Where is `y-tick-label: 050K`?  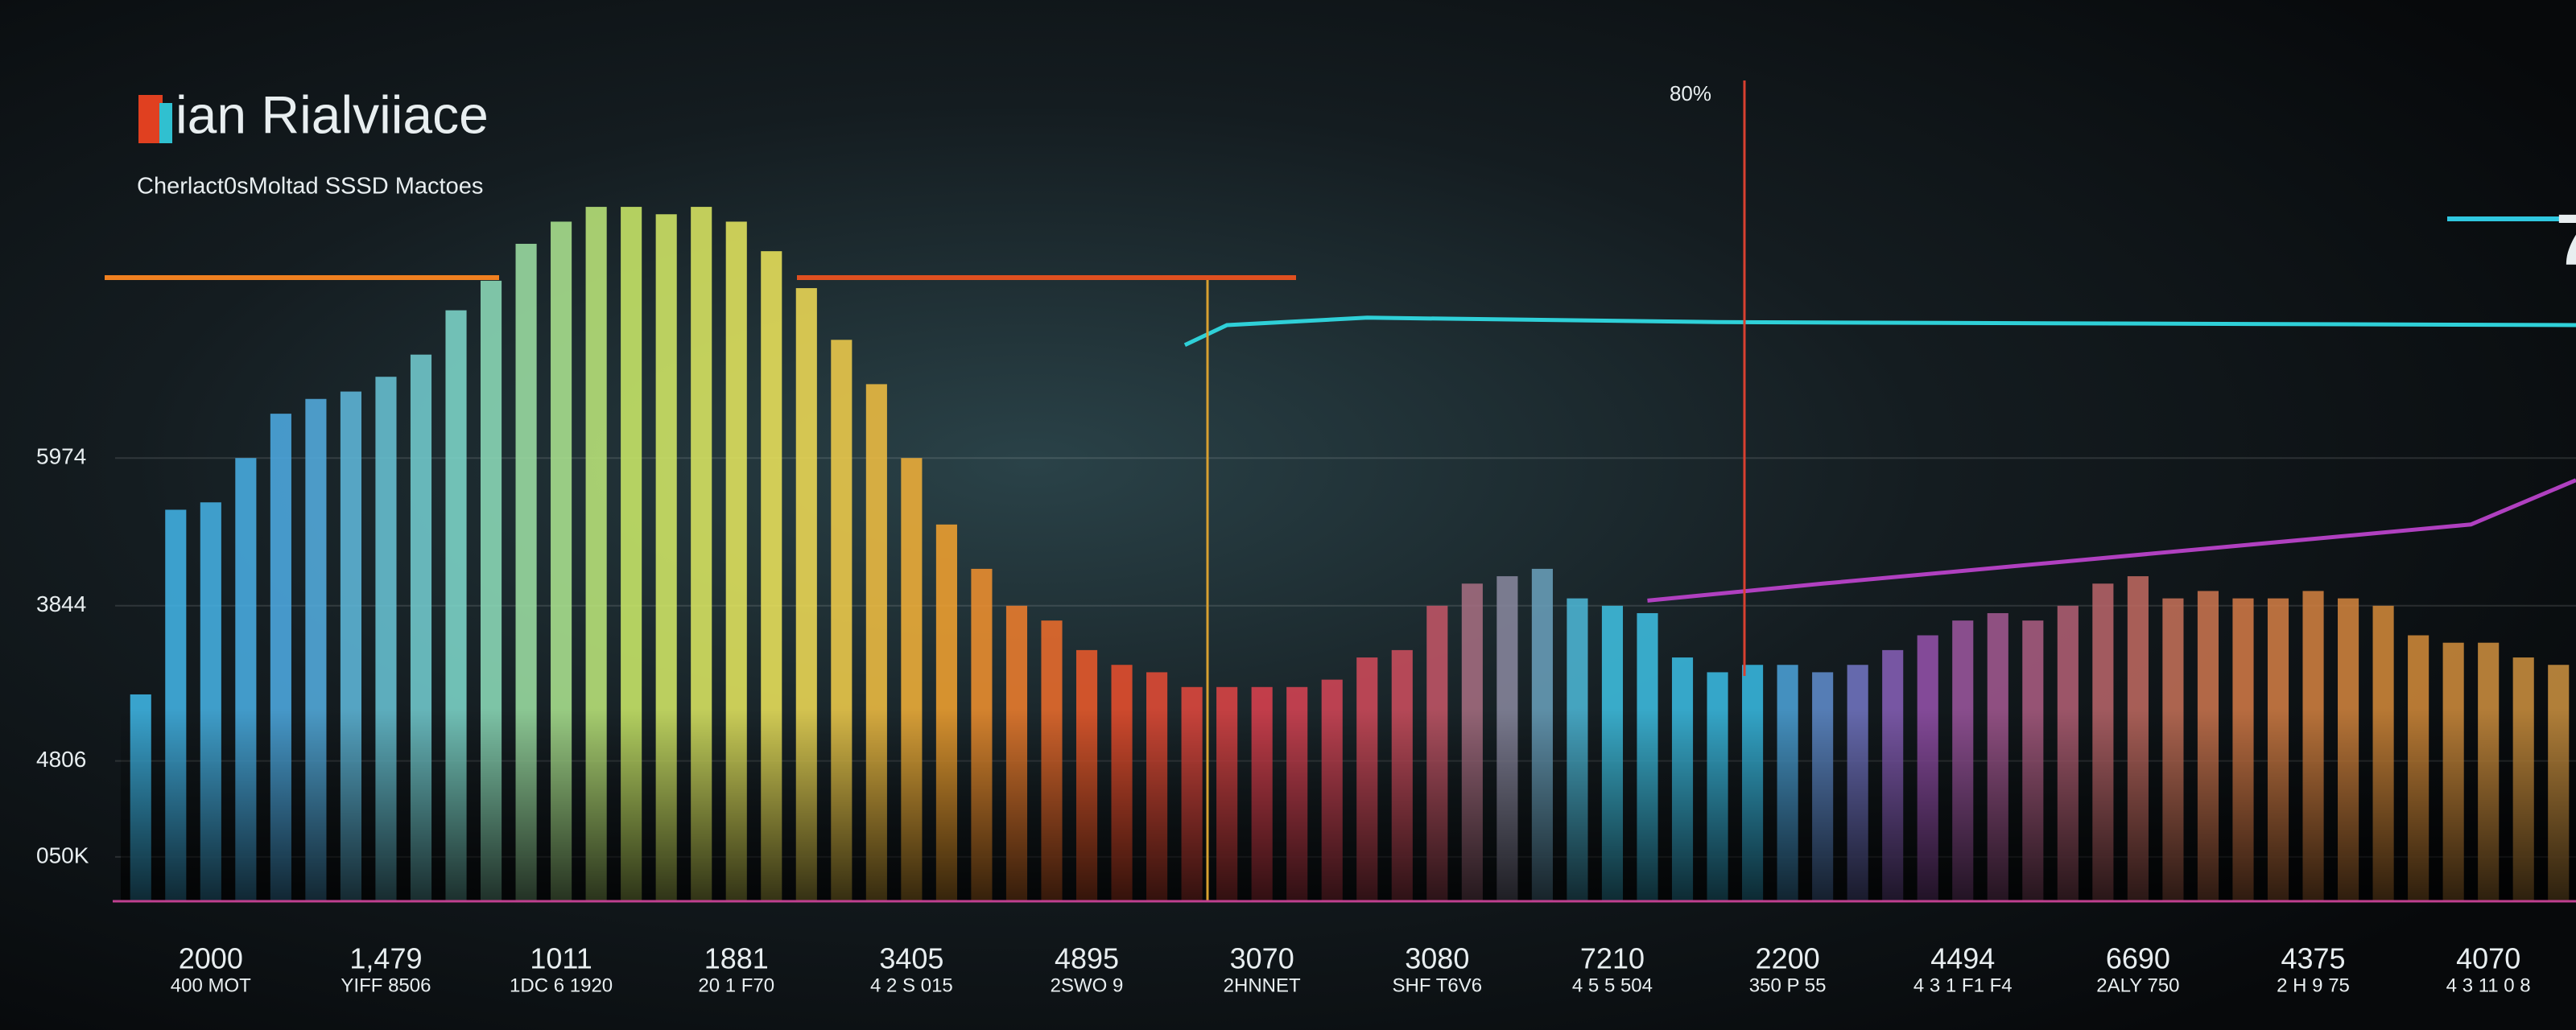
y-tick-label: 050K is located at coordinates (62, 855).